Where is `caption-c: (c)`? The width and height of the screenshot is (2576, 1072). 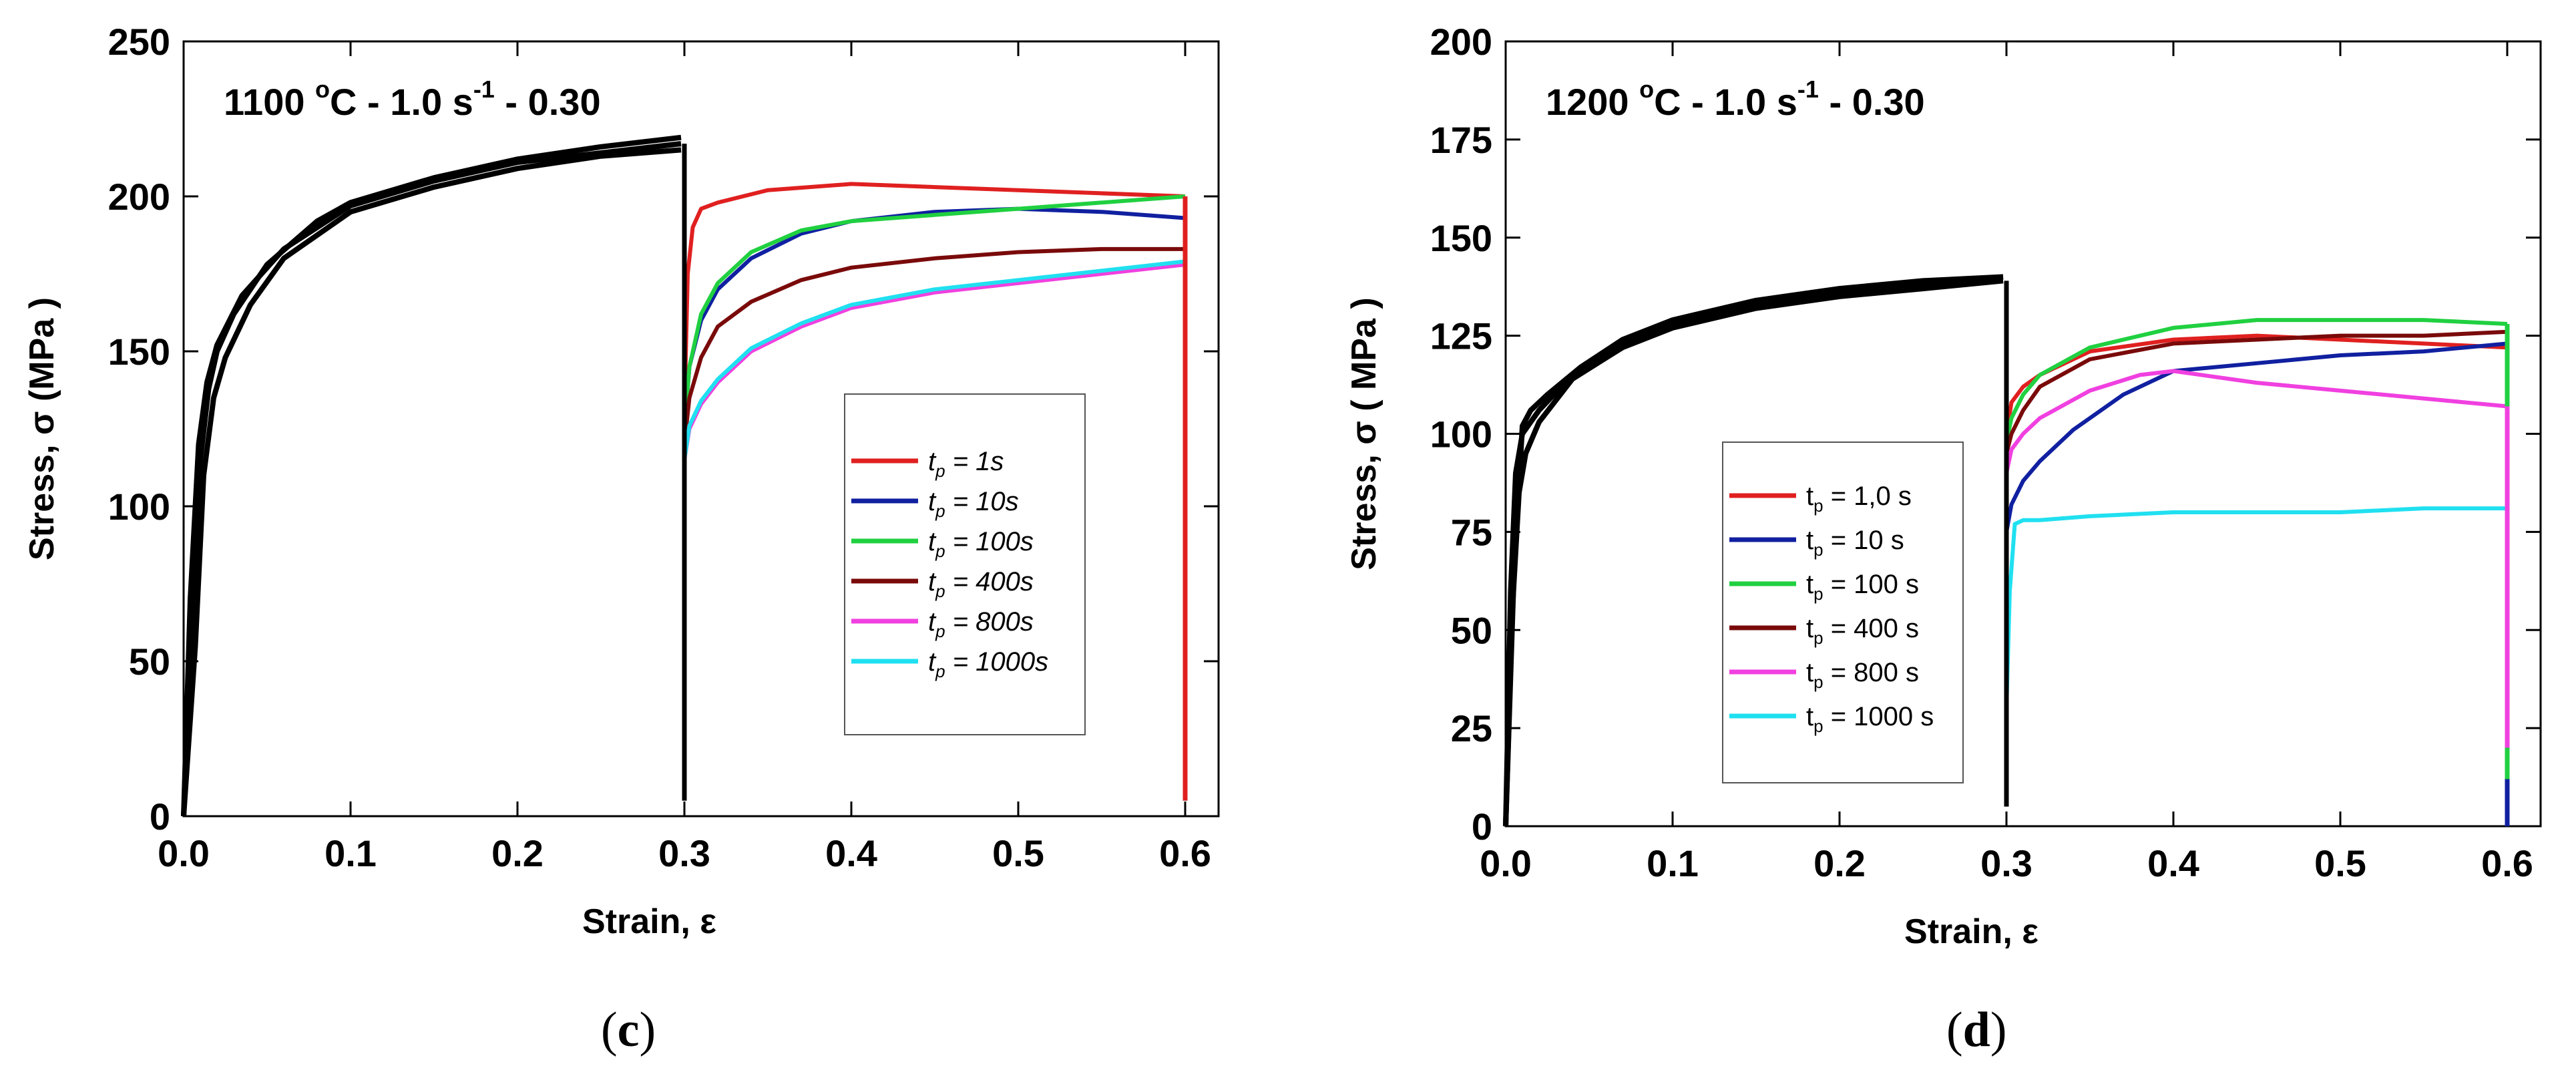 caption-c: (c) is located at coordinates (628, 1030).